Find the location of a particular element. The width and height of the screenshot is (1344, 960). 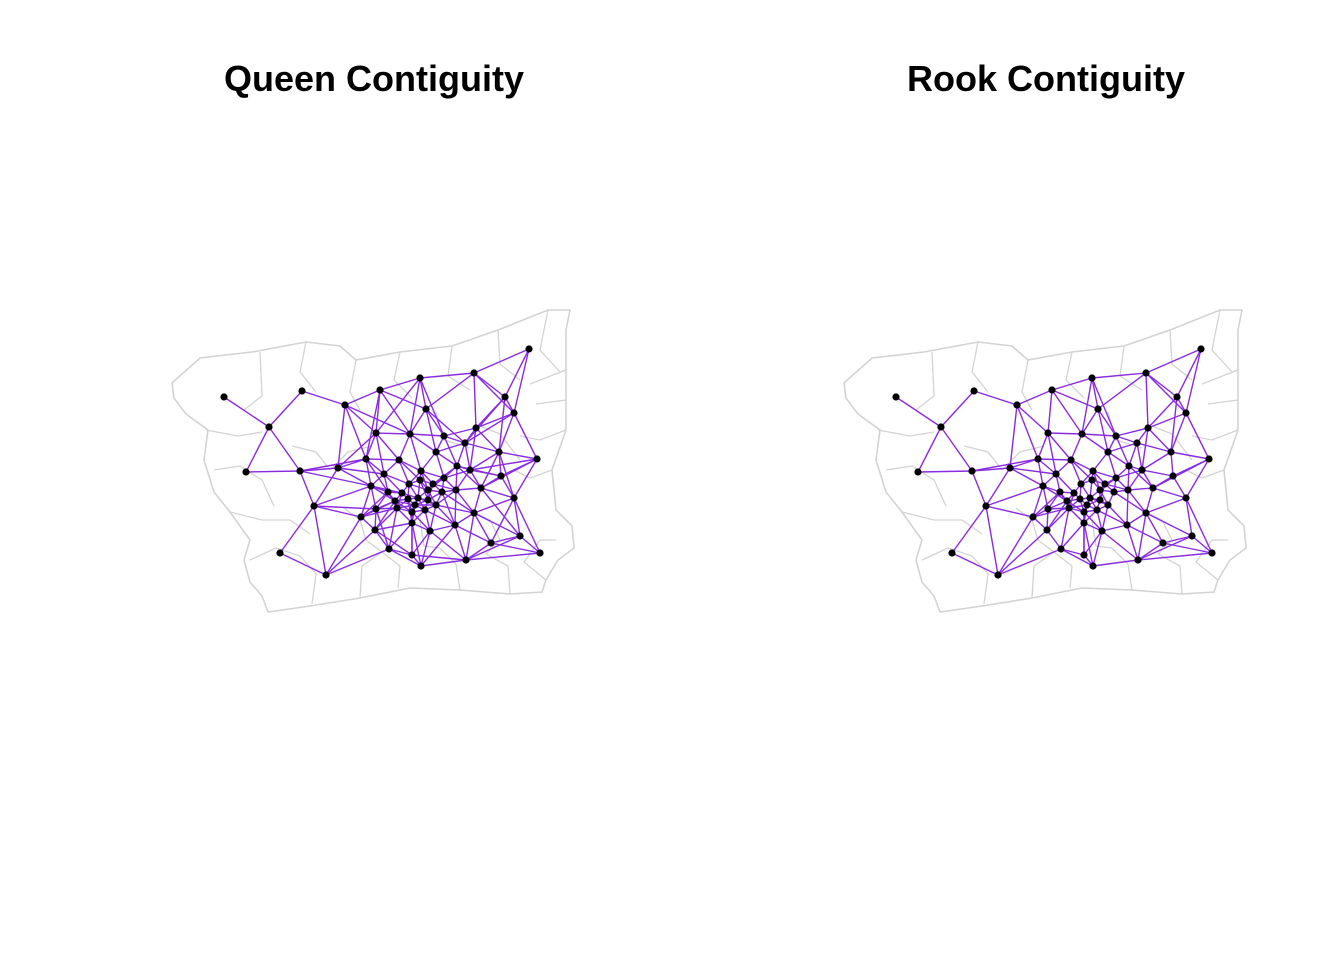

queen-map-panel is located at coordinates (373, 461).